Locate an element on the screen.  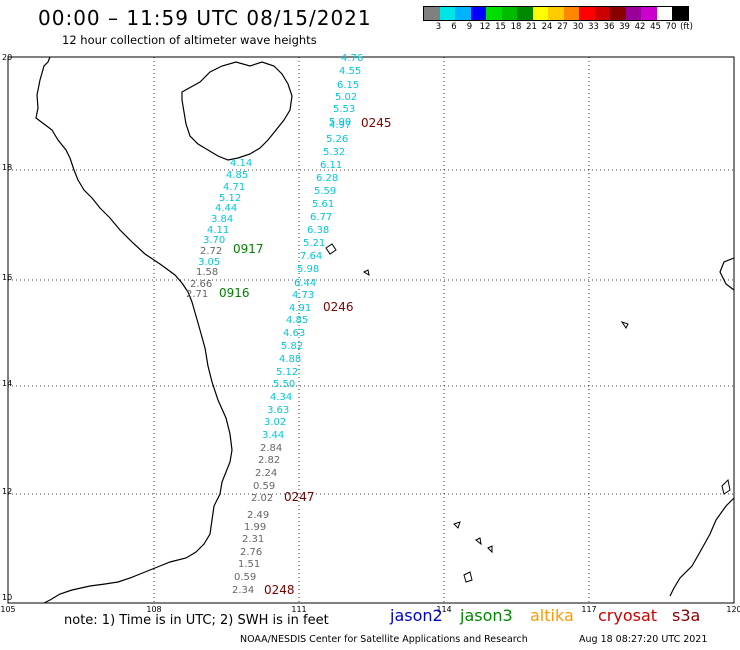
wave-value: 2.84 is located at coordinates (271, 448).